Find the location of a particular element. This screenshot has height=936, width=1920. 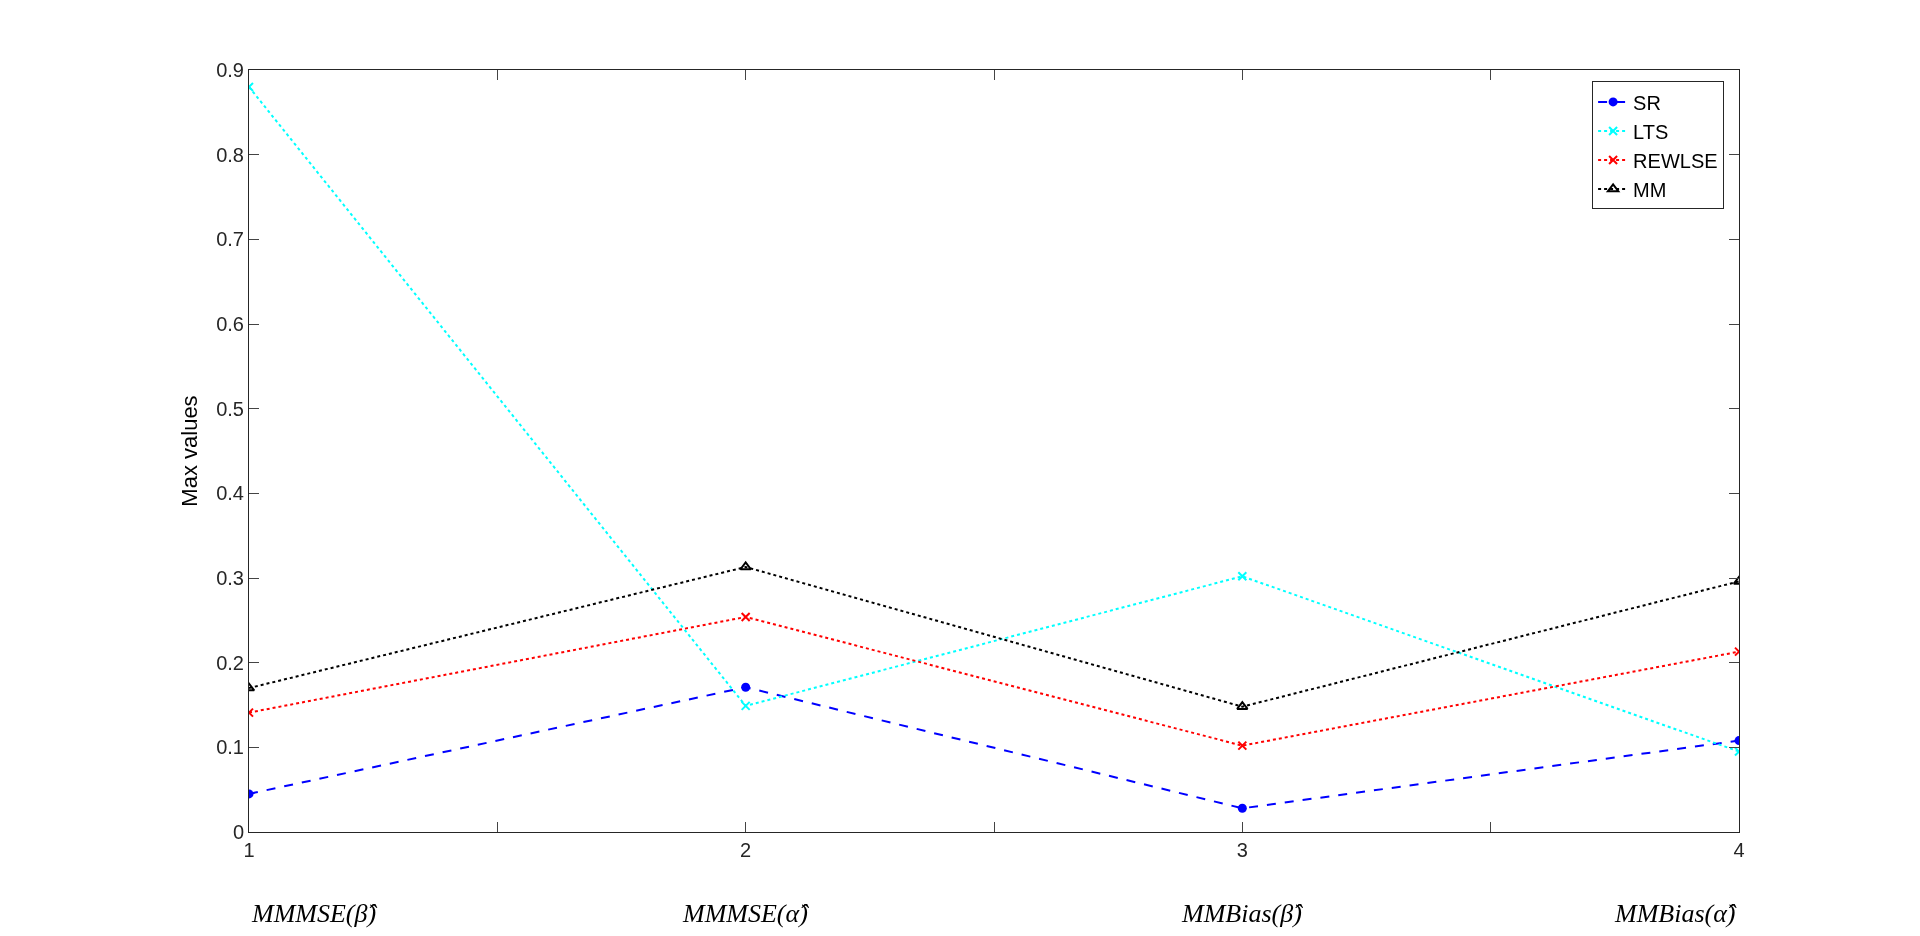

text: MMBias(α̂) is located at coordinates (1675, 913).